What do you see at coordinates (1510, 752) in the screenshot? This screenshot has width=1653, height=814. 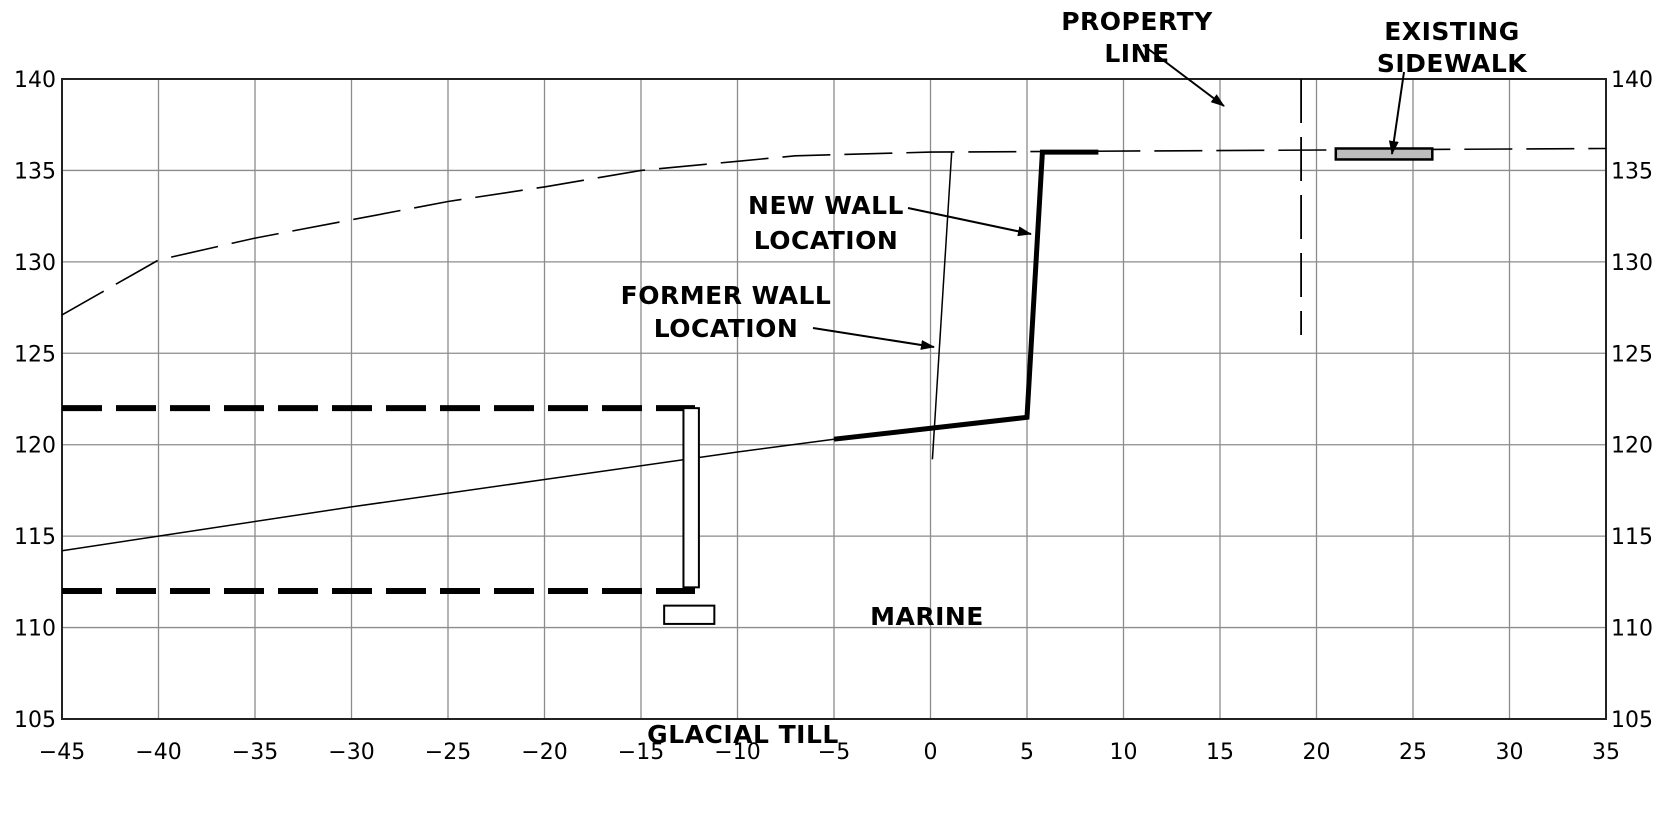 I see `x-tick-label: 30` at bounding box center [1510, 752].